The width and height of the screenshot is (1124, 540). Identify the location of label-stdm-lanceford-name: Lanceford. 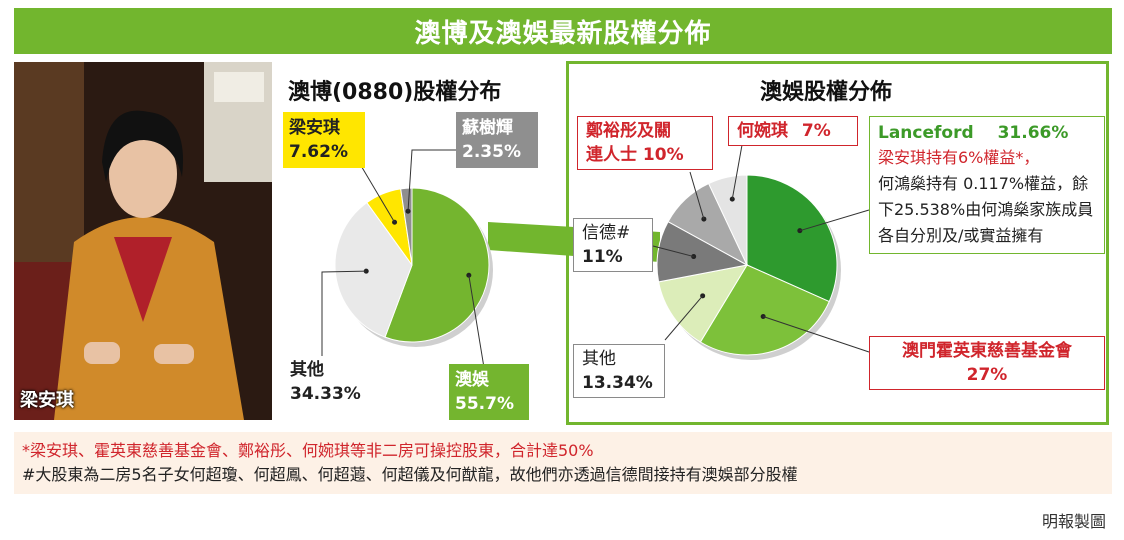
(926, 133).